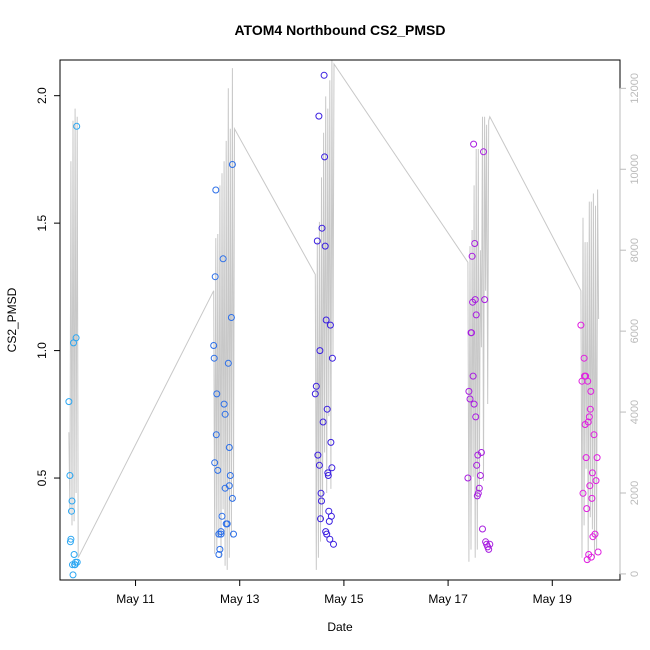 This screenshot has height=650, width=650. What do you see at coordinates (635, 493) in the screenshot?
I see `right-tick-label: 2000` at bounding box center [635, 493].